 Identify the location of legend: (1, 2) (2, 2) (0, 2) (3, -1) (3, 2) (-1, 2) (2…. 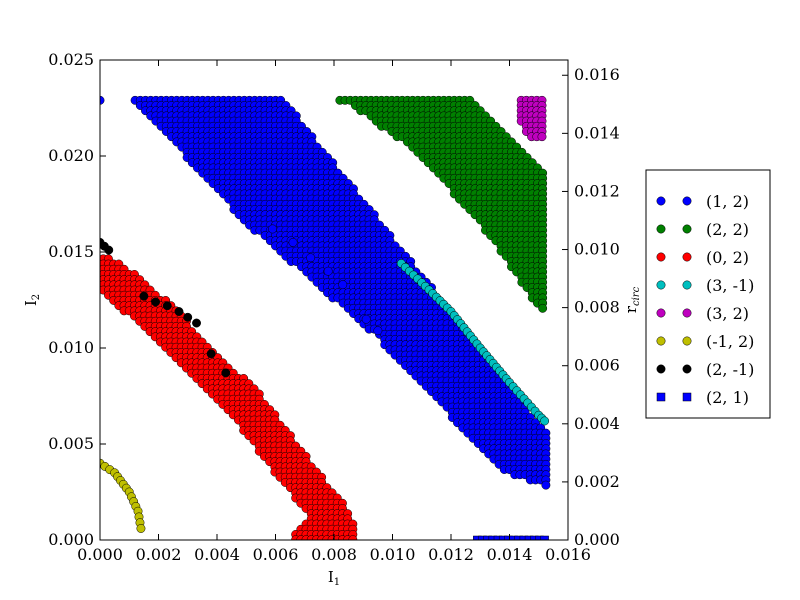
(708, 294).